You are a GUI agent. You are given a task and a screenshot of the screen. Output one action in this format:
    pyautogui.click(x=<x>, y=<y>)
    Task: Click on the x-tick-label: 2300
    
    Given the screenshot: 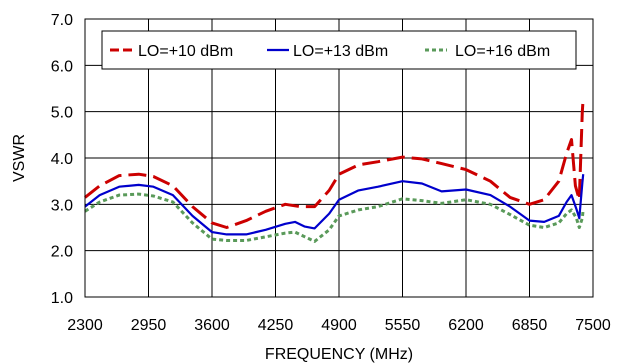 What is the action you would take?
    pyautogui.click(x=85, y=325)
    